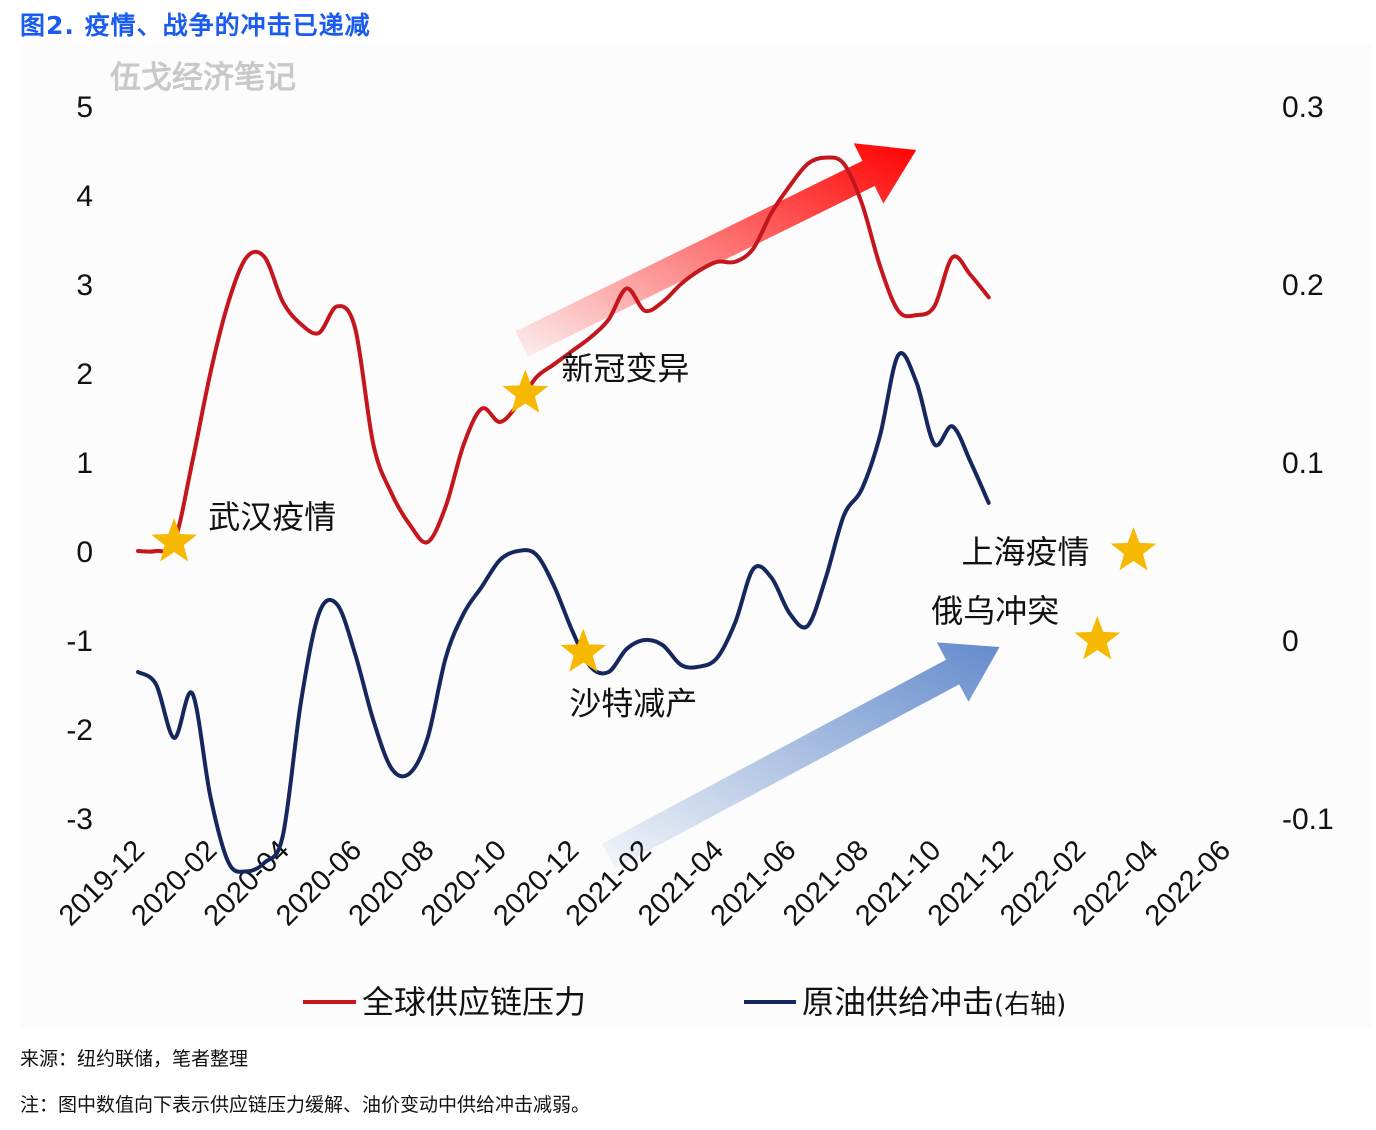 The height and width of the screenshot is (1130, 1376). Describe the element at coordinates (134, 1059) in the screenshot. I see `source-text: 来源：纽约联储，笔者整理` at that location.